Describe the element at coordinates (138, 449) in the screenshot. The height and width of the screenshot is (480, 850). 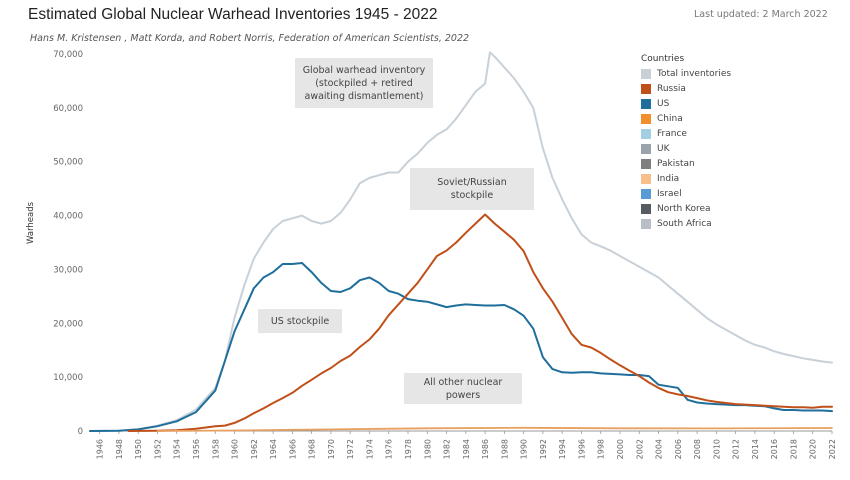
I see `x-tick-label: 1950` at that location.